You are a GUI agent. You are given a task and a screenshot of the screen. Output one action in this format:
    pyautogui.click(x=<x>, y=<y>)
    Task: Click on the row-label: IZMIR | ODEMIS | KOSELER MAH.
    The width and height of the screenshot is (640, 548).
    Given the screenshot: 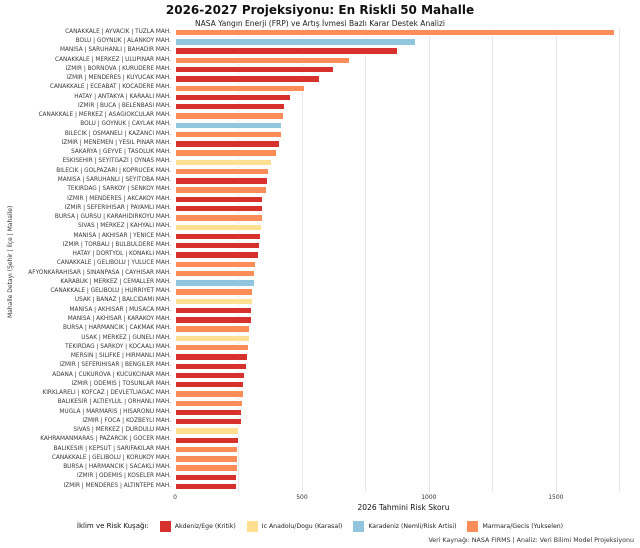 What is the action you would take?
    pyautogui.click(x=124, y=476)
    